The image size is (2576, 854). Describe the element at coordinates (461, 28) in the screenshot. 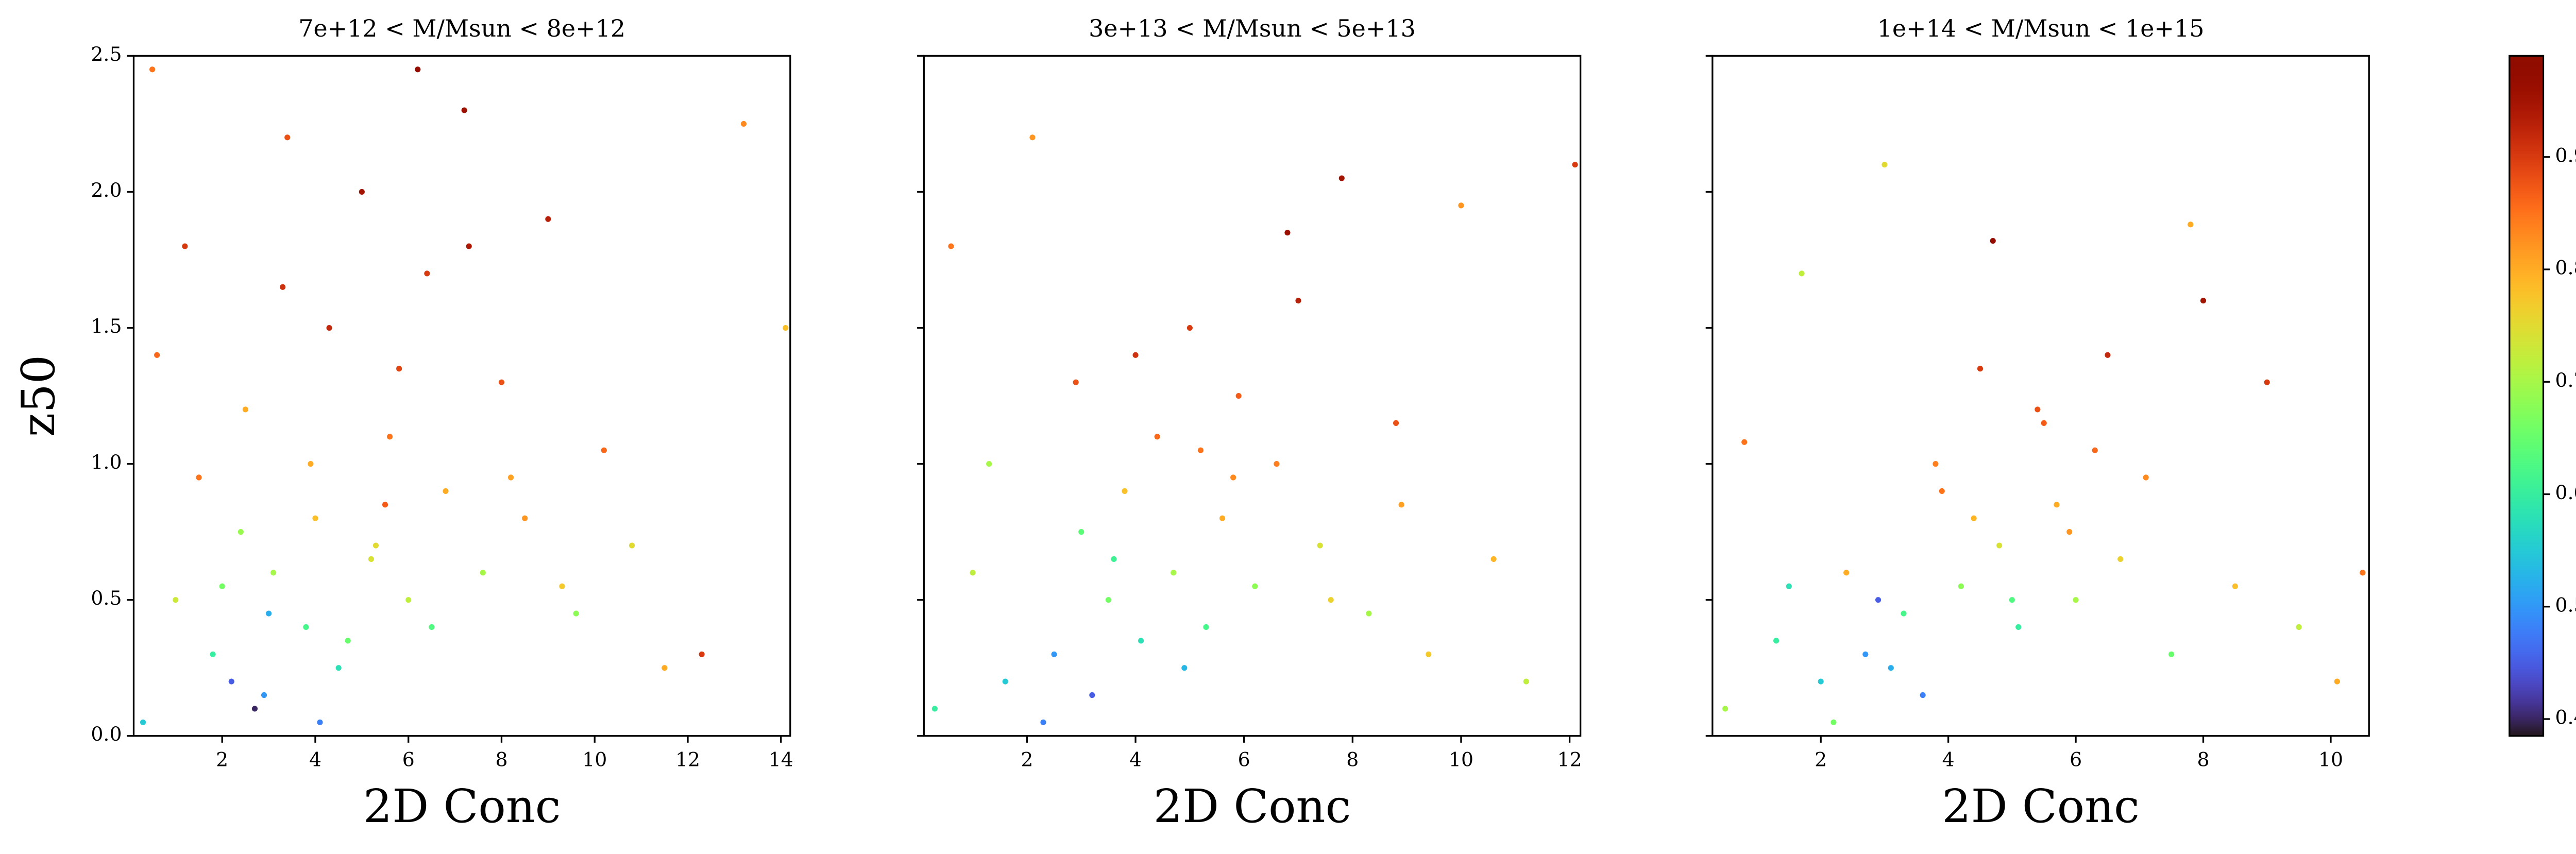

I see `panel-title: 7e+12 < M/Msun < 8e+12` at that location.